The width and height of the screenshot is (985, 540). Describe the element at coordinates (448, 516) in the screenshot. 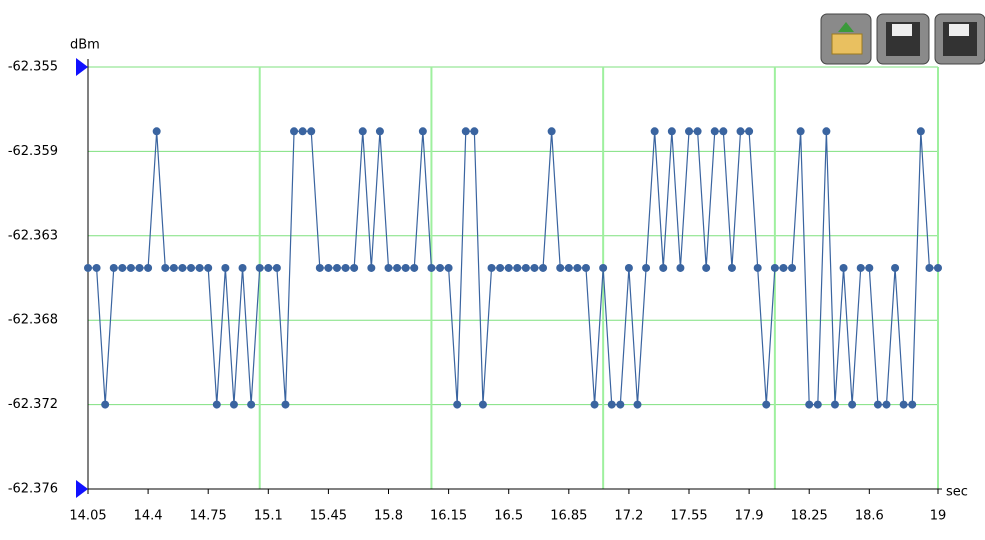

I see `x-tick-label: 16.15` at that location.